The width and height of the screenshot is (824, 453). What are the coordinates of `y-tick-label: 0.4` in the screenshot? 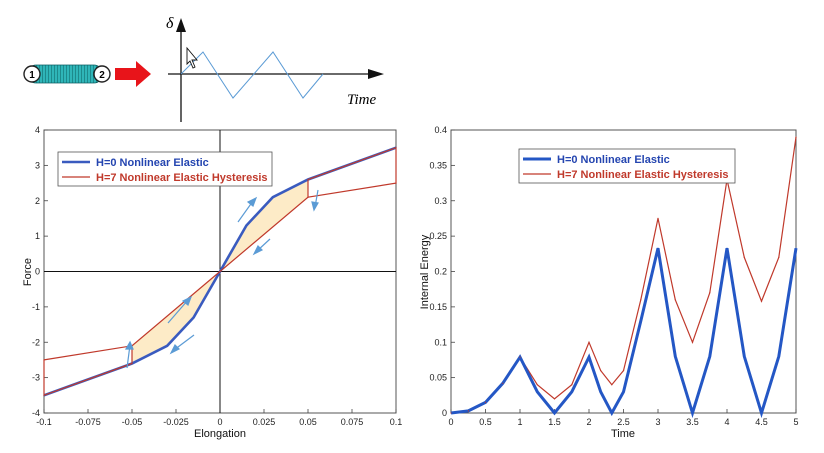 It's located at (440, 130).